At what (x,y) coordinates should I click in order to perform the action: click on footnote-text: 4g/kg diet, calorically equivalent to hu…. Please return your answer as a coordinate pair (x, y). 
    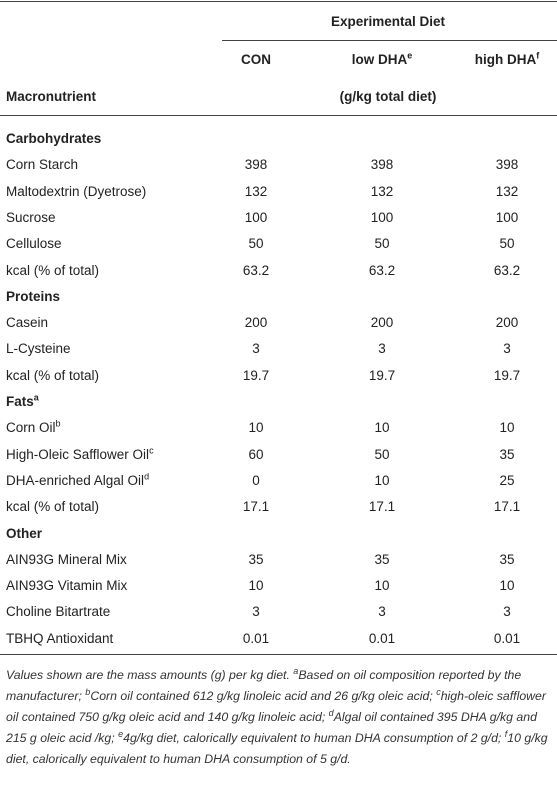
    Looking at the image, I should click on (314, 738).